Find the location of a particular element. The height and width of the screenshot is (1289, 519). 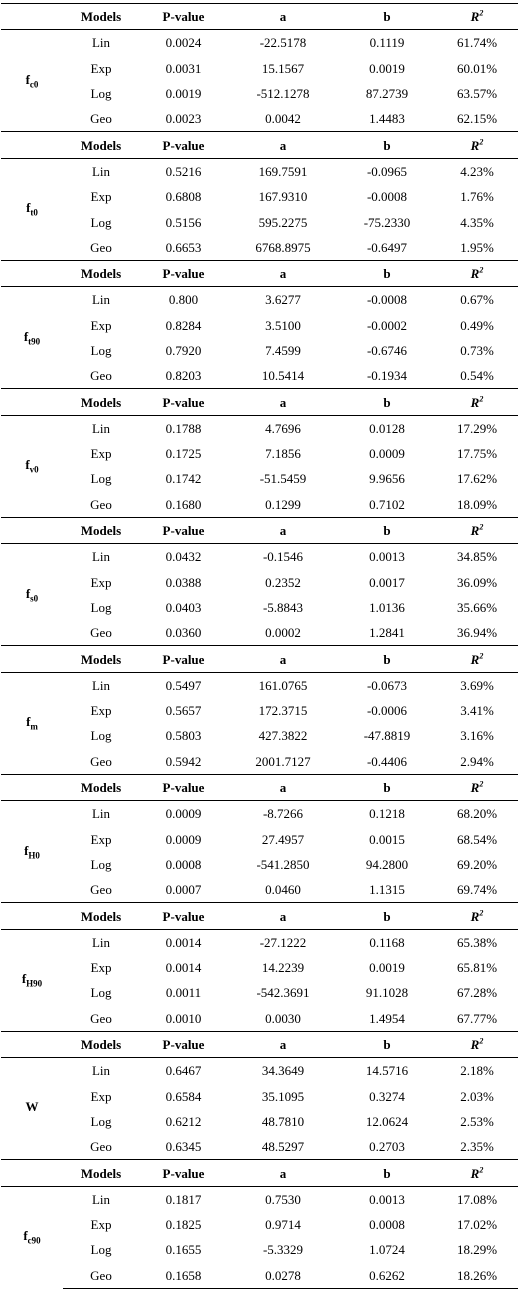

r-squared-value: 0.67% is located at coordinates (477, 299).